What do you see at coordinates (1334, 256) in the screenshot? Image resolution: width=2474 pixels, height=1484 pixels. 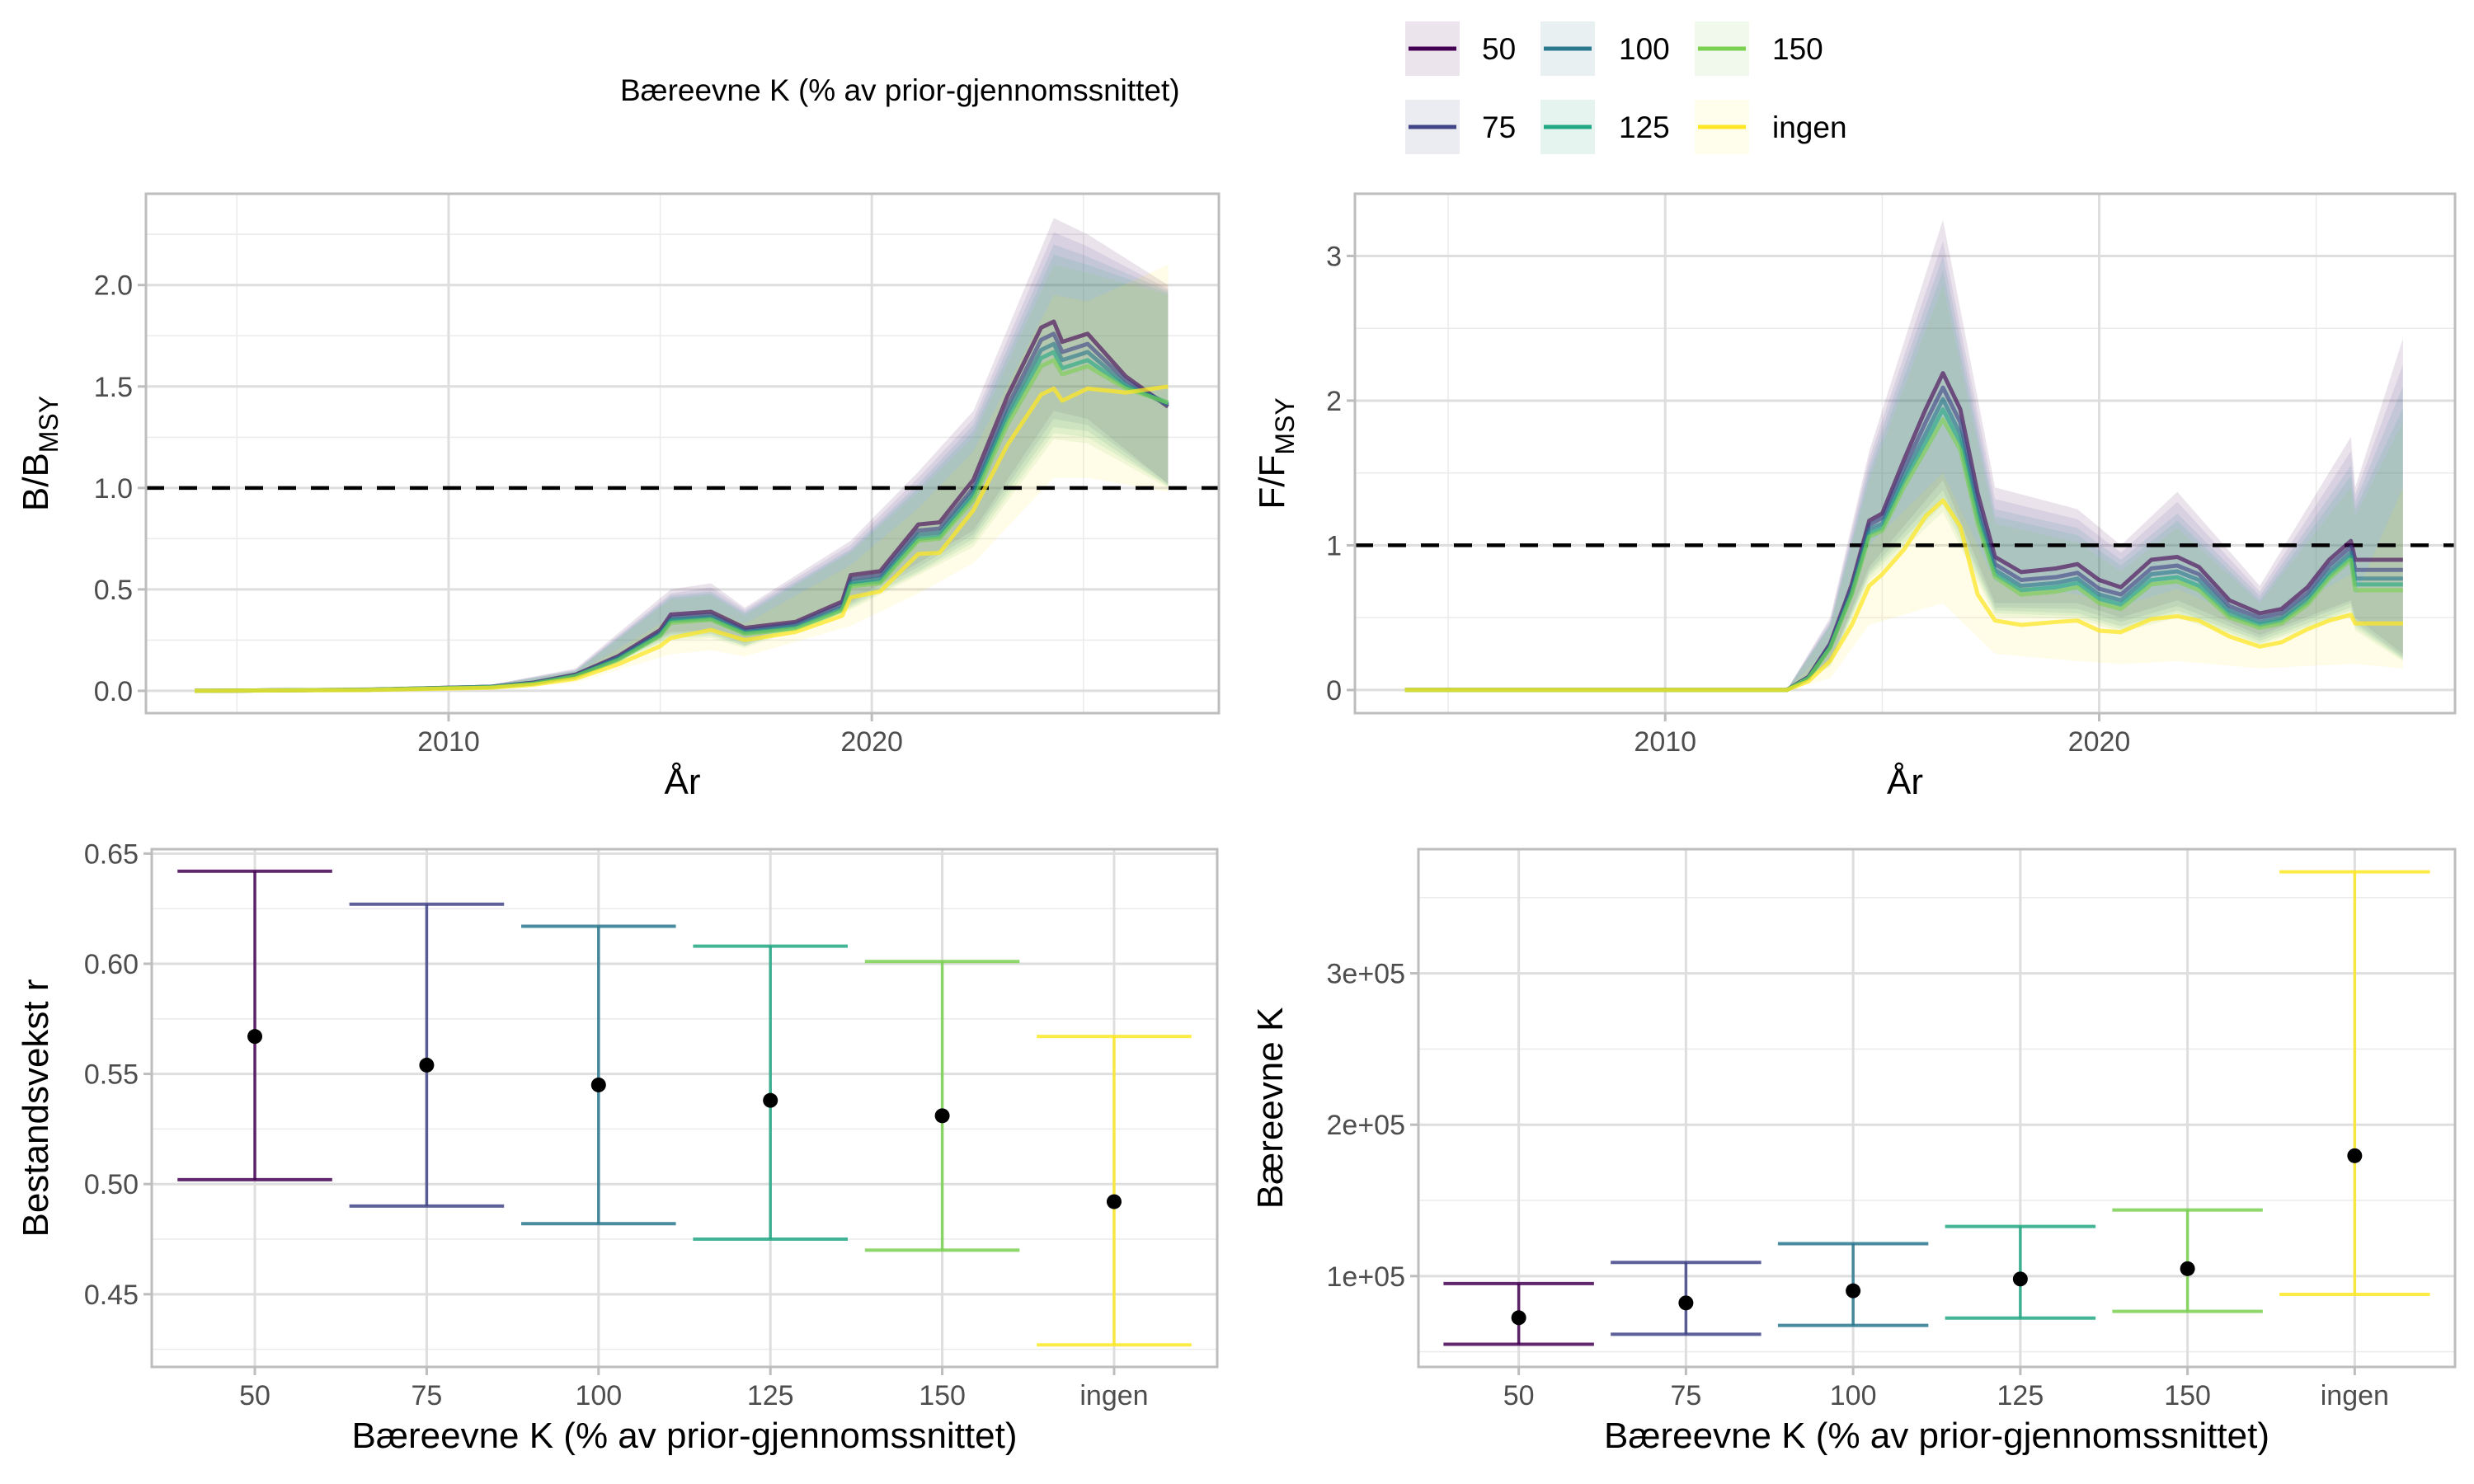 I see `y-tick-label: 3` at bounding box center [1334, 256].